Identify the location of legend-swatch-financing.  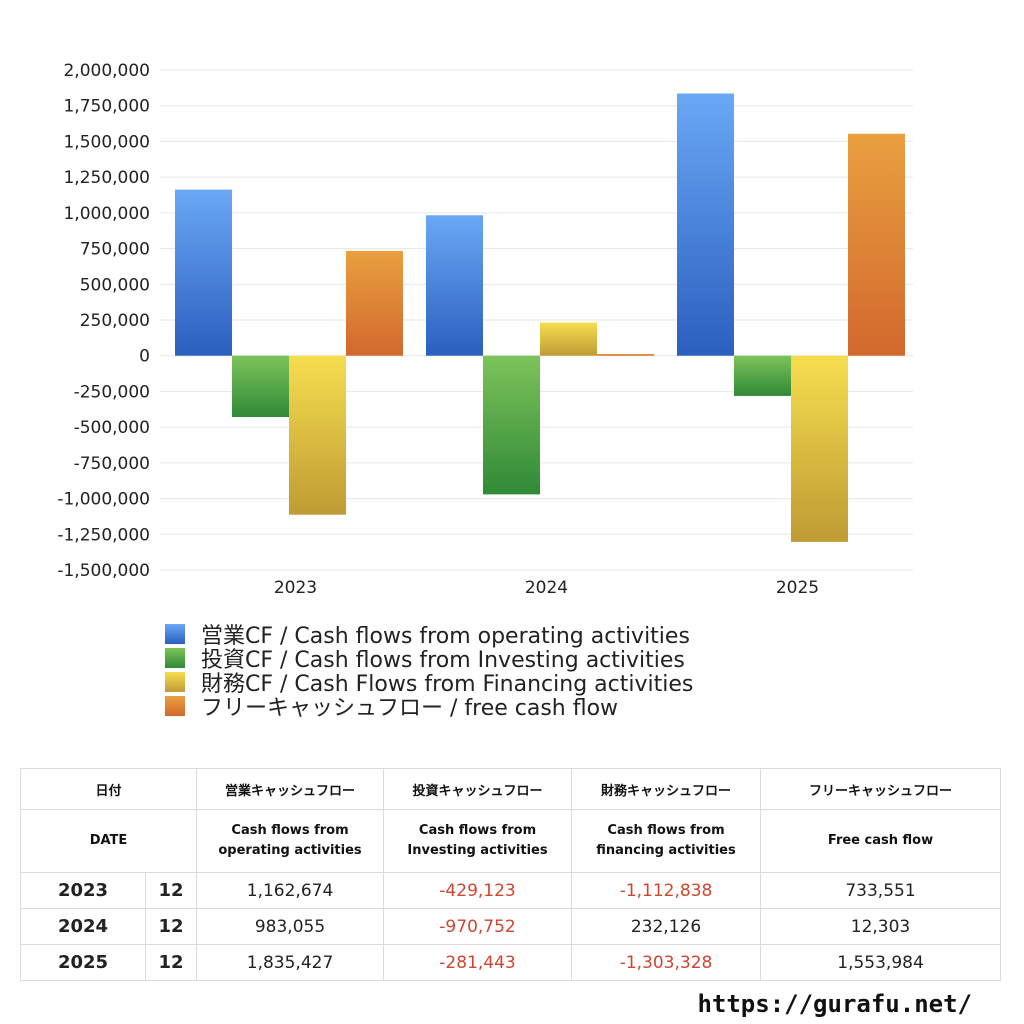
(175, 682).